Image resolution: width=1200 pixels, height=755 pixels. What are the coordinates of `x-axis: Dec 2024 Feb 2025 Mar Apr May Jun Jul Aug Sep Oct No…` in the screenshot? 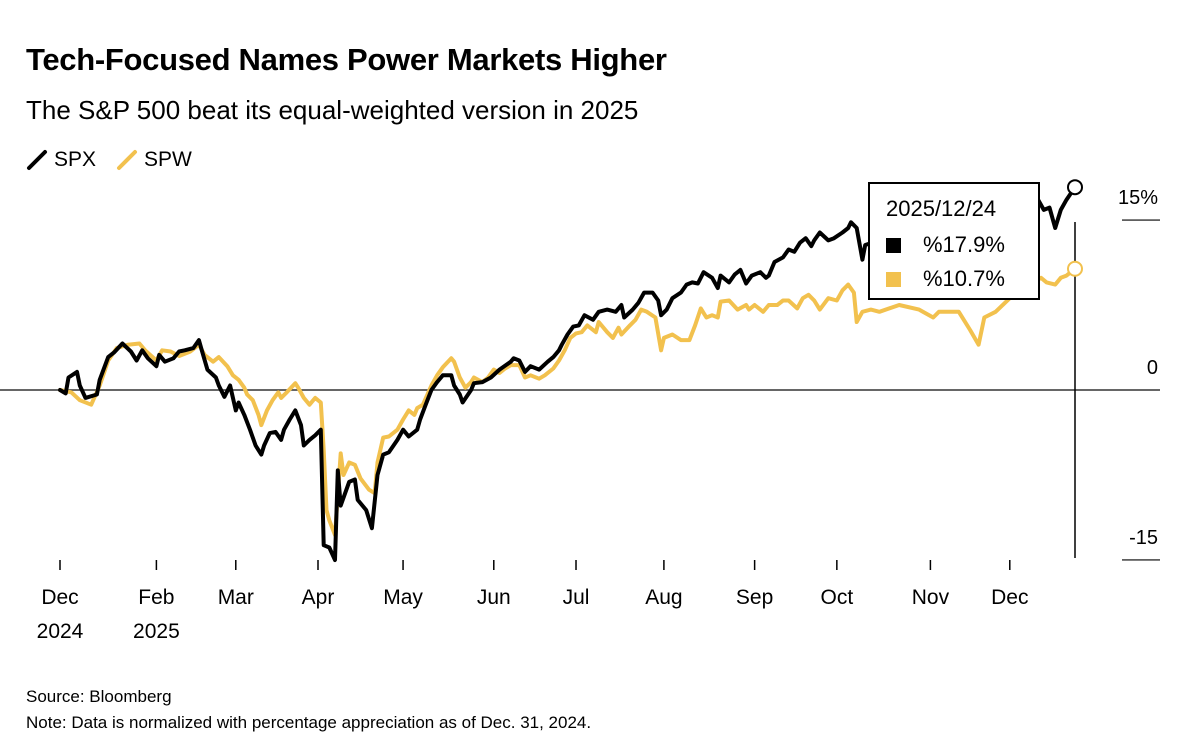 It's located at (532, 601).